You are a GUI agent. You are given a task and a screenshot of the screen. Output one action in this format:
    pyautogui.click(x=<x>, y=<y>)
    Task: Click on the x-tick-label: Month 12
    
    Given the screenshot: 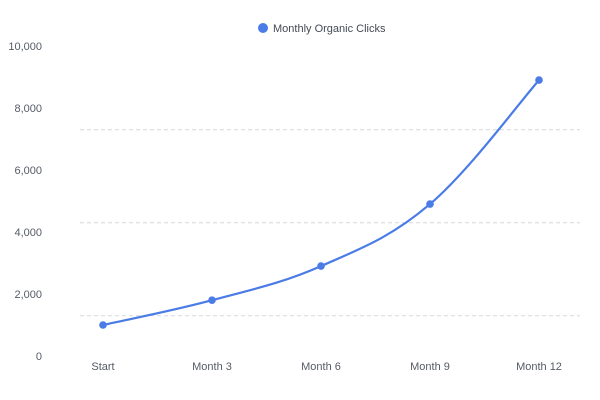 What is the action you would take?
    pyautogui.click(x=539, y=367)
    